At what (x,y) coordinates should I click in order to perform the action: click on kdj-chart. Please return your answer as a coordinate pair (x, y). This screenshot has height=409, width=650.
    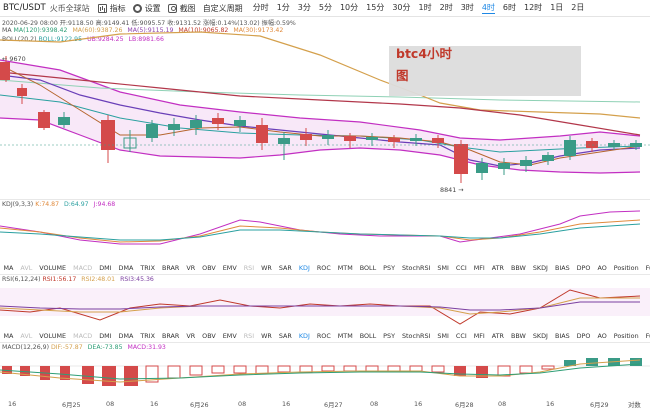
    Looking at the image, I should click on (325, 235).